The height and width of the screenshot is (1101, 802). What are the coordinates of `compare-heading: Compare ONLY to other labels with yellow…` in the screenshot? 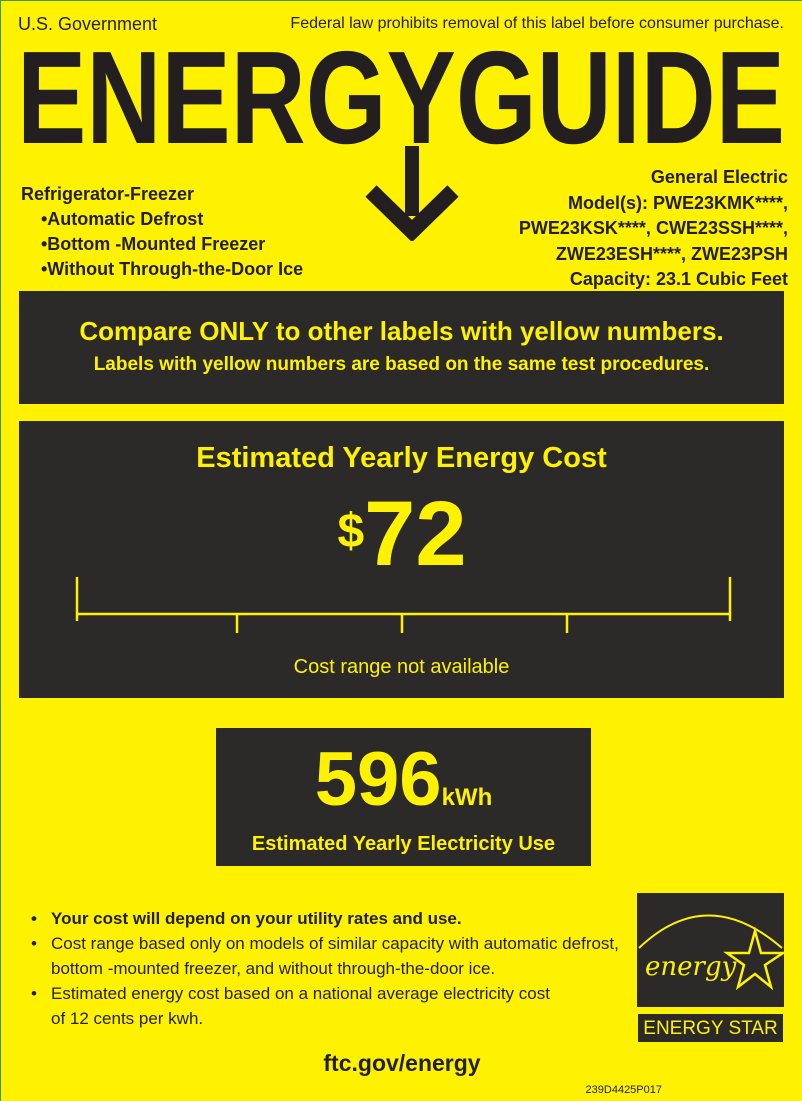 It's located at (401, 331).